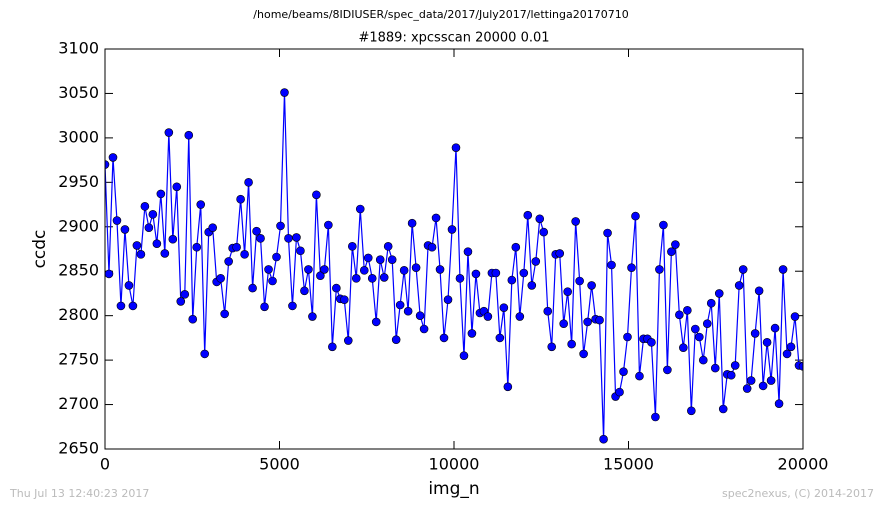 The image size is (884, 509). I want to click on y-tick-label: 3050, so click(78, 92).